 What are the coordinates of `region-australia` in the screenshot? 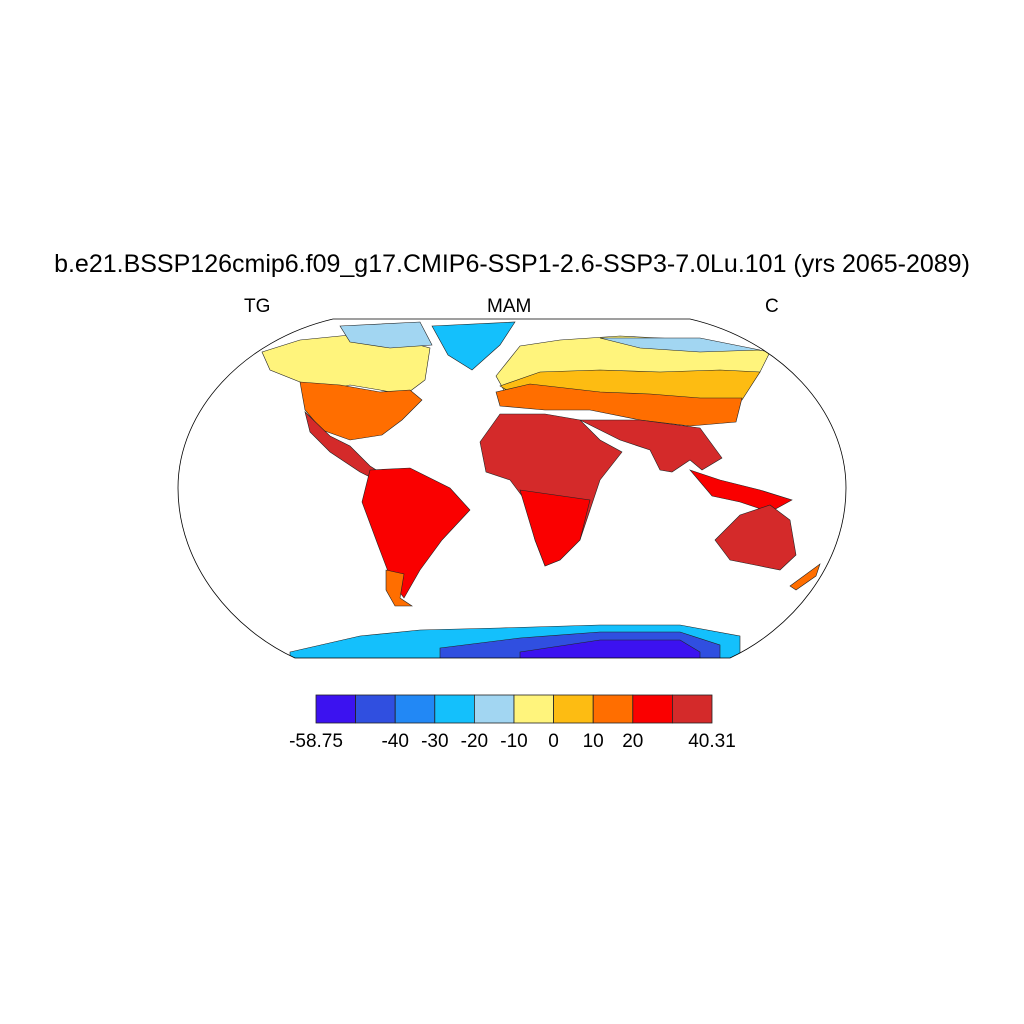 It's located at (755, 537).